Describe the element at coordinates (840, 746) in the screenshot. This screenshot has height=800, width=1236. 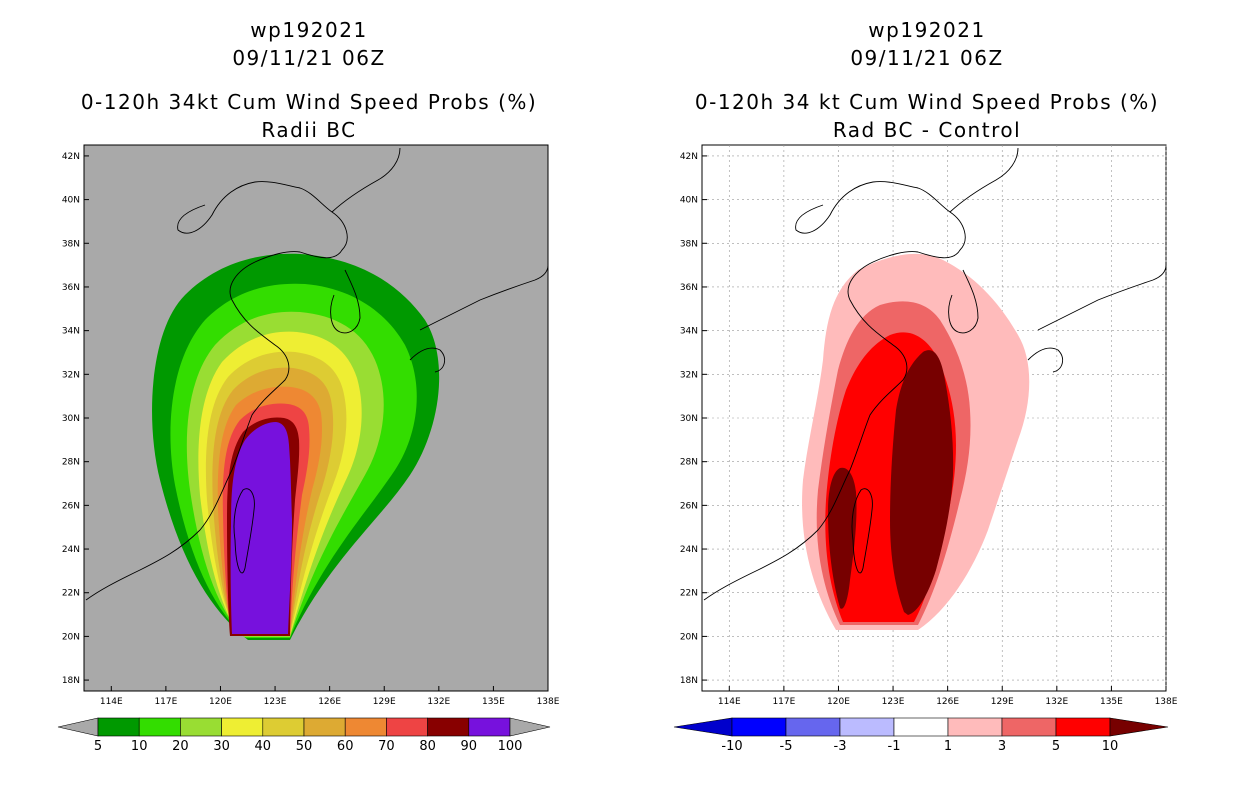
I see `colorbar-label: -3` at that location.